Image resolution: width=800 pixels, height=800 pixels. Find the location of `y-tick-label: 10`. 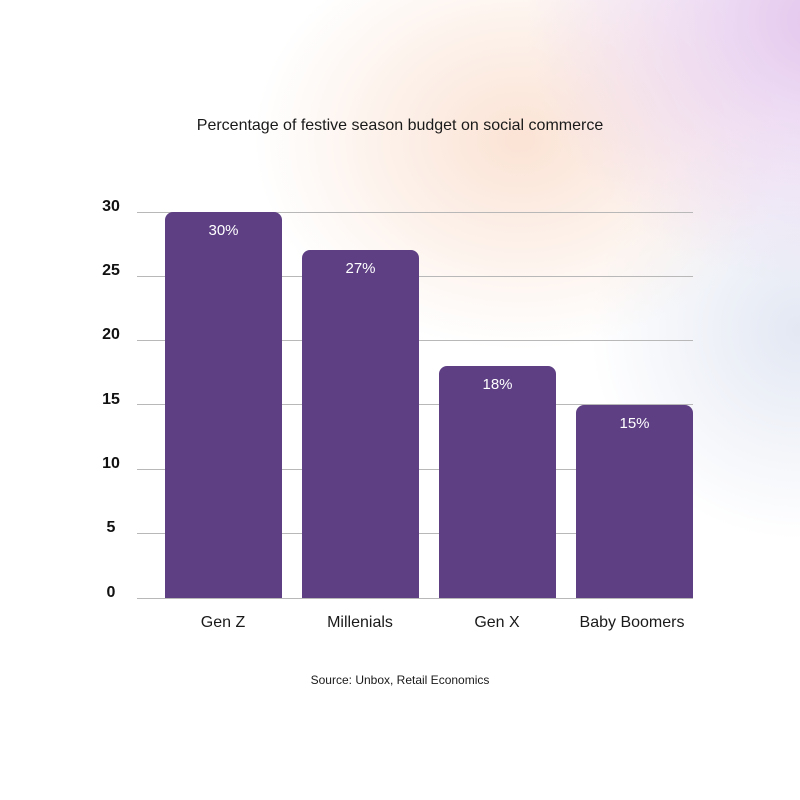

y-tick-label: 10 is located at coordinates (111, 463).